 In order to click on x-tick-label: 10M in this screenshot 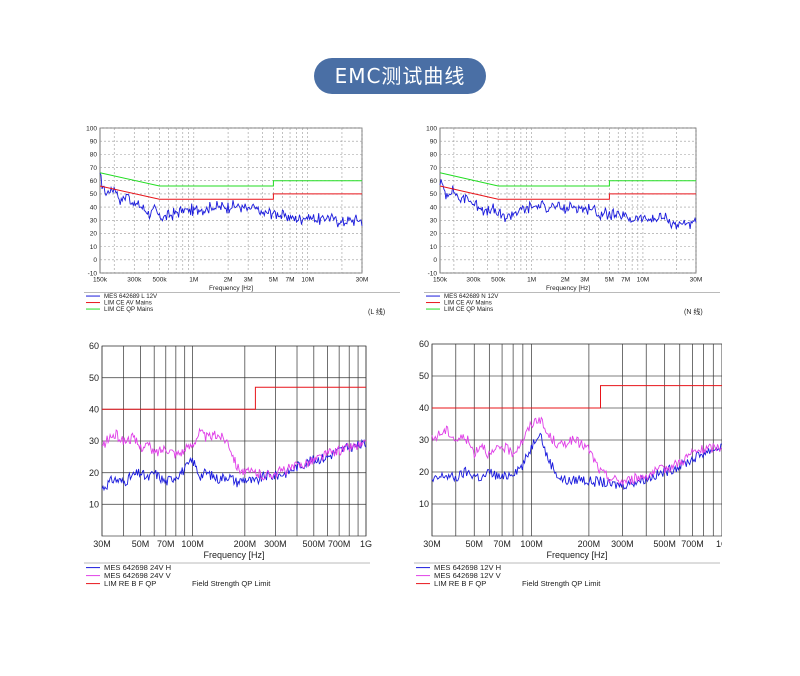, I will do `click(643, 280)`.